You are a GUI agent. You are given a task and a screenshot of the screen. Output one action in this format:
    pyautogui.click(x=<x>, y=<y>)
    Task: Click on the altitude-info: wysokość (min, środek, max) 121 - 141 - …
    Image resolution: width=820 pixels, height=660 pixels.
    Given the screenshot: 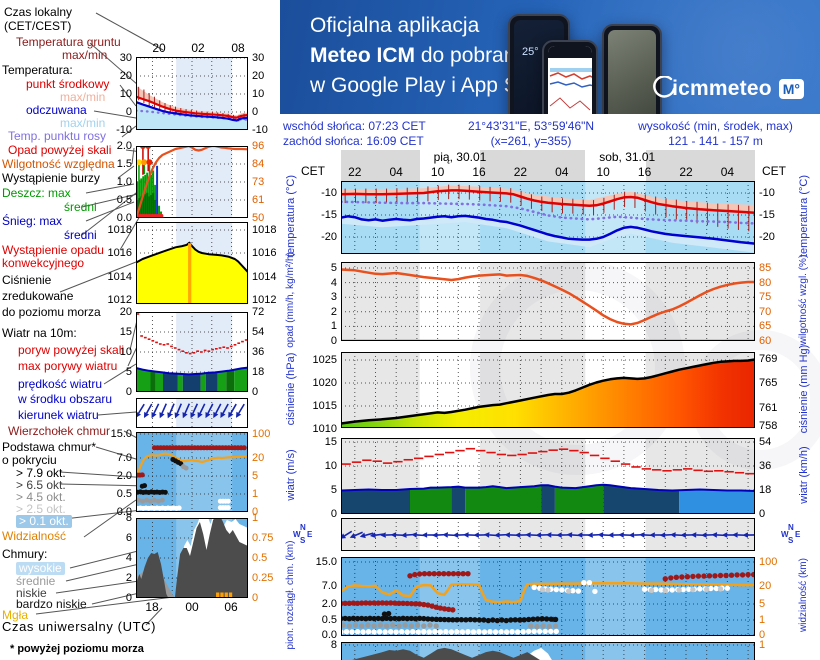 What is the action you would take?
    pyautogui.click(x=715, y=134)
    